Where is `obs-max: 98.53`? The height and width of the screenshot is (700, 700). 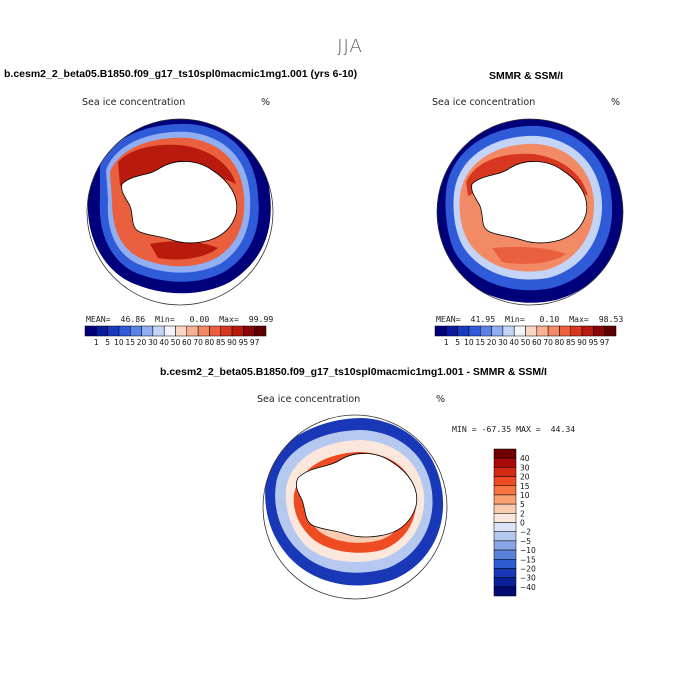
obs-max: 98.53 is located at coordinates (611, 319).